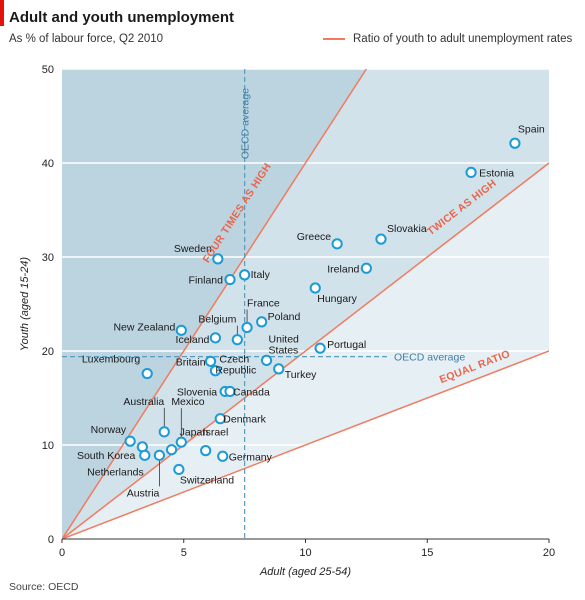 Image resolution: width=585 pixels, height=600 pixels. I want to click on point-france, so click(247, 327).